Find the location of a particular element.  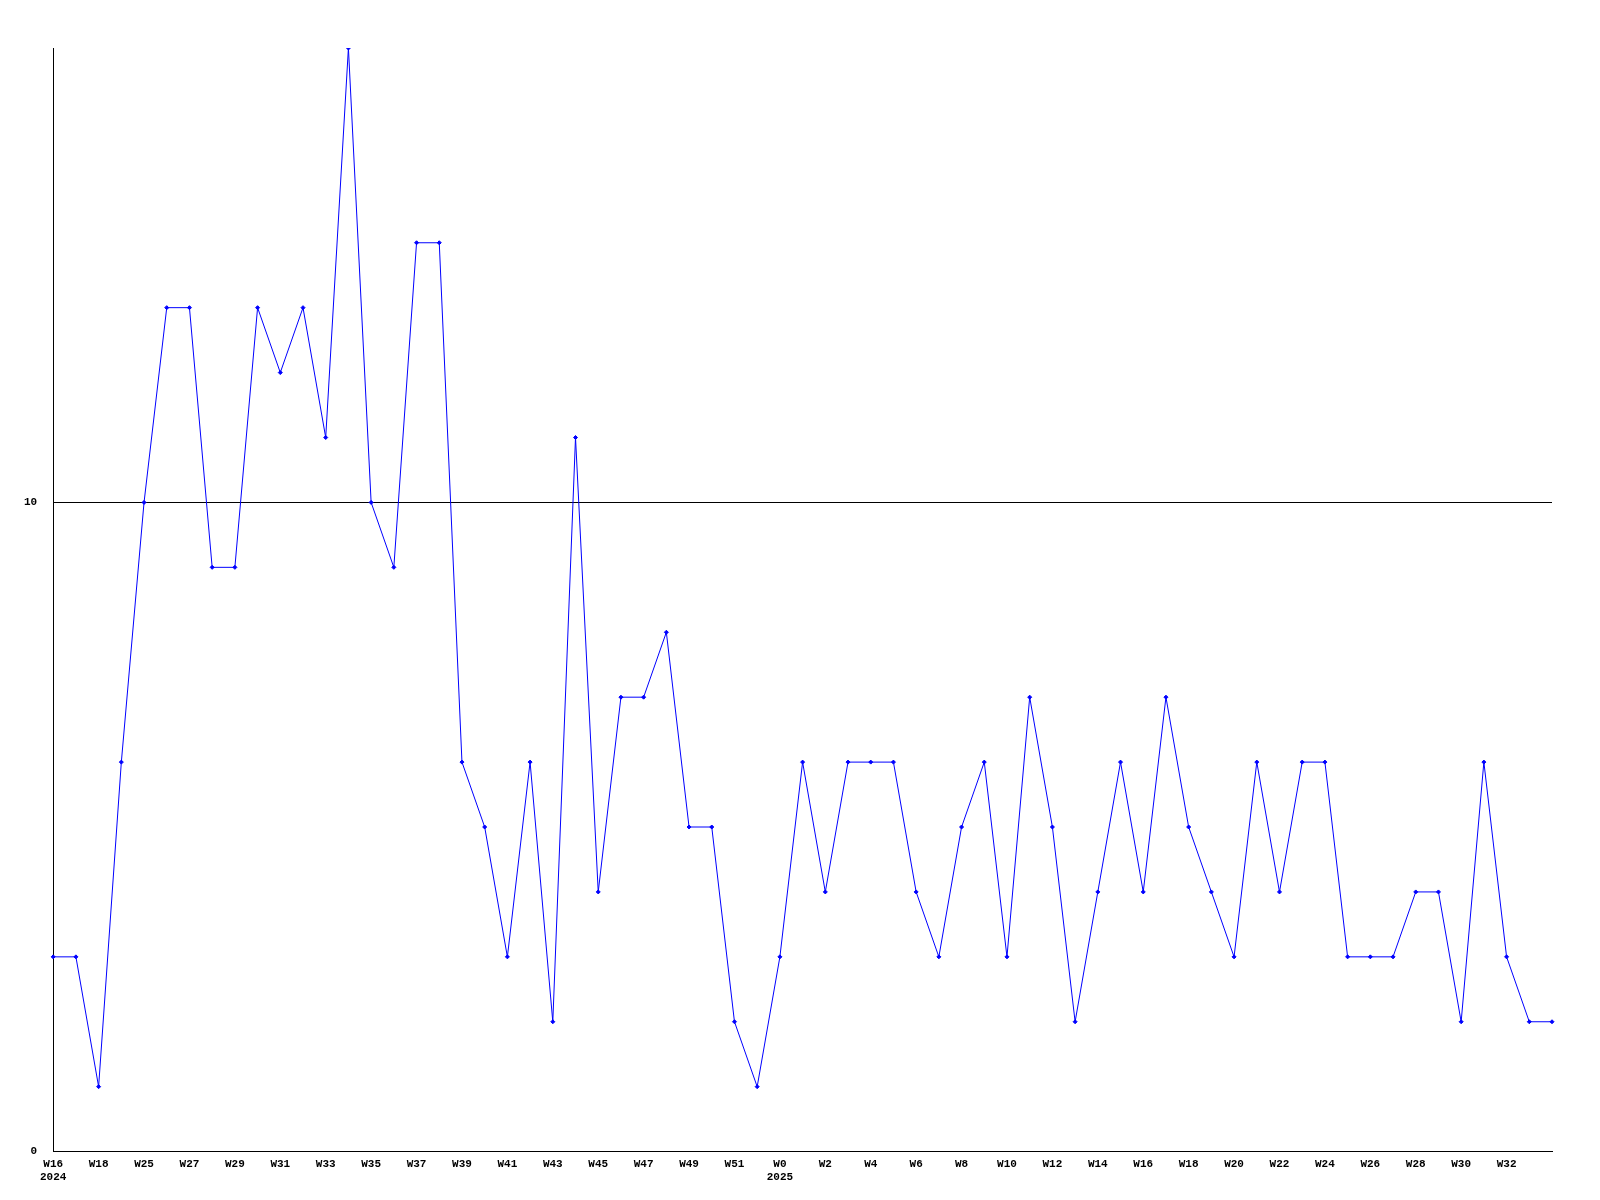

y-tick-label: 0 is located at coordinates (34, 1151).